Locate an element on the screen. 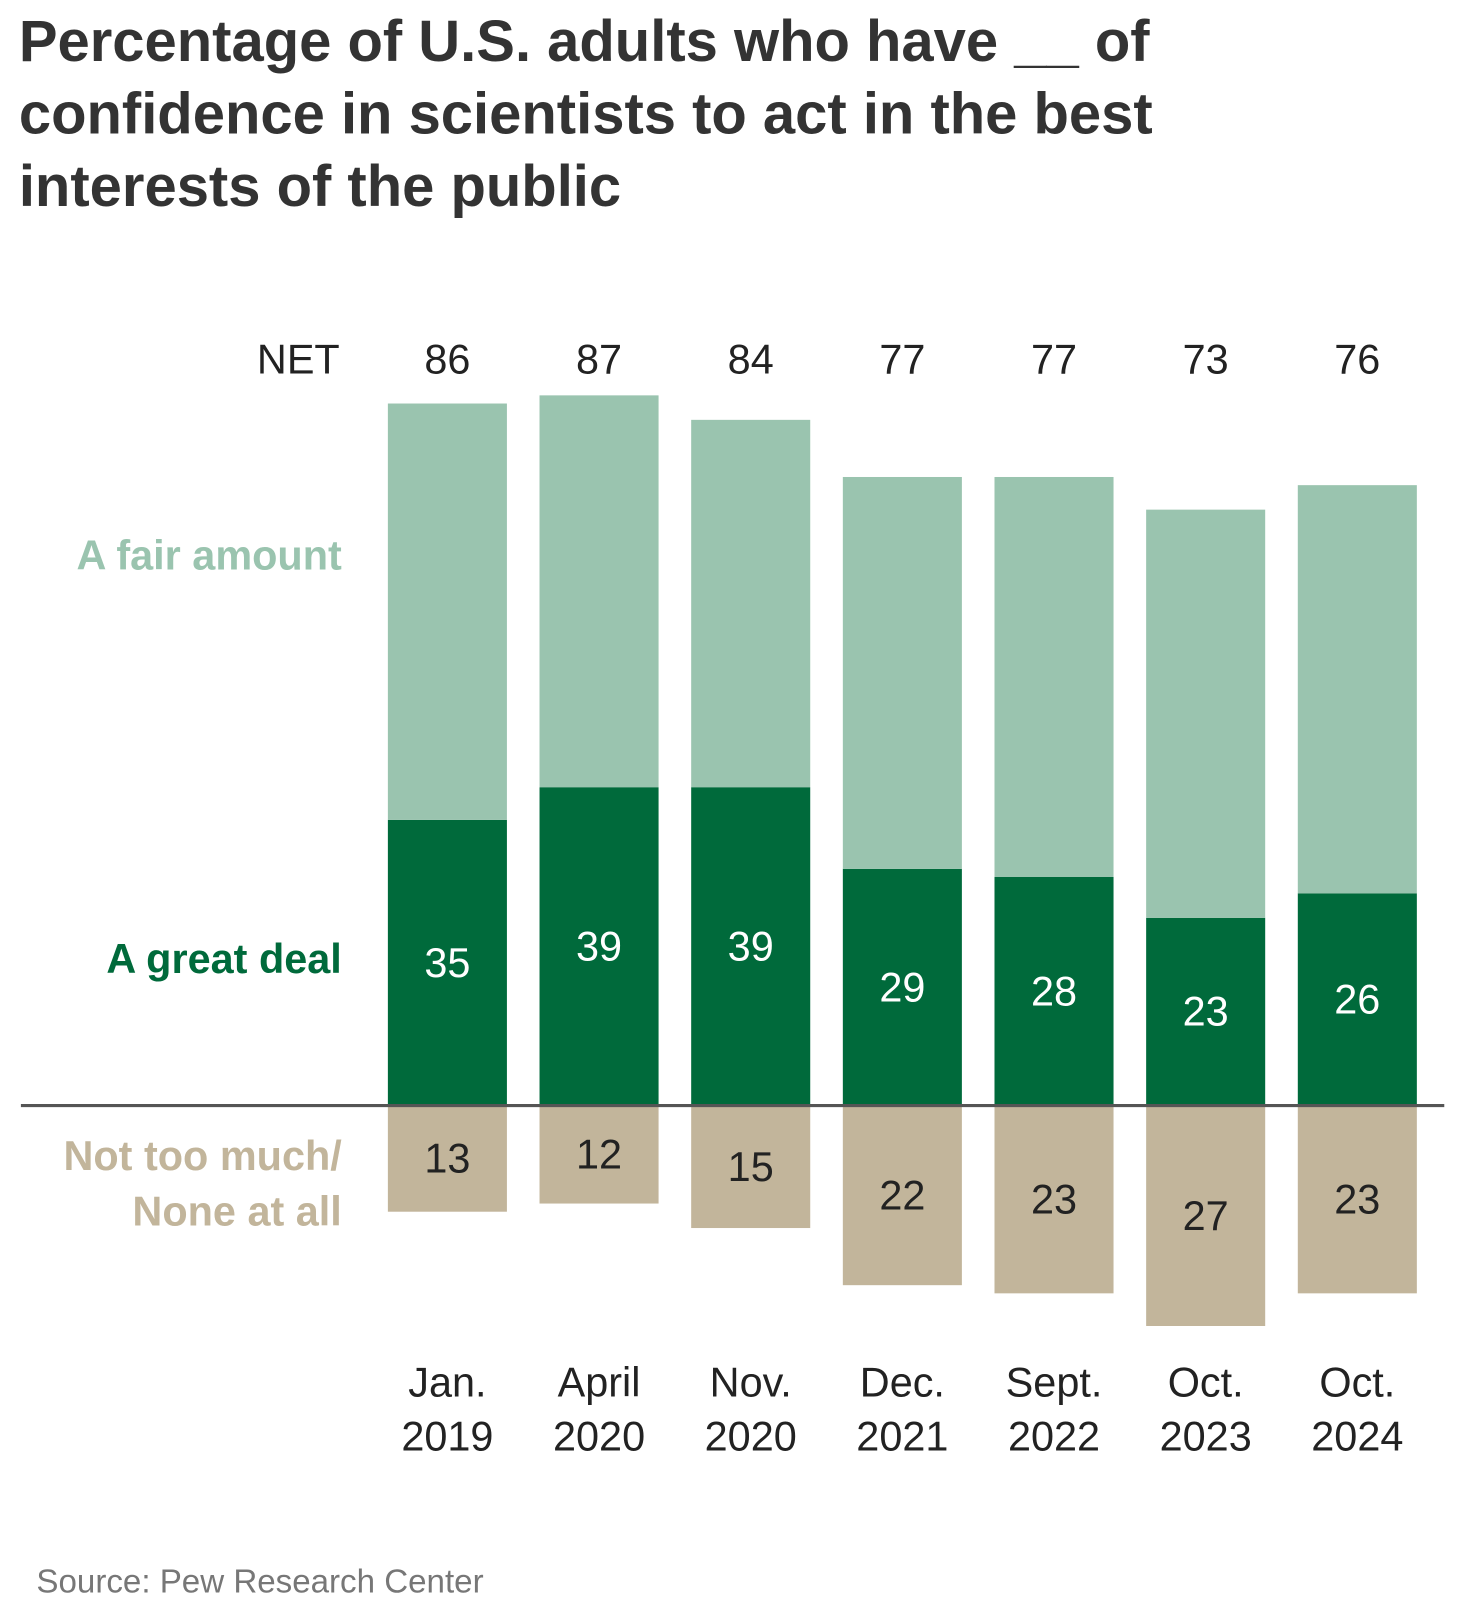 Image resolution: width=1460 pixels, height=1618 pixels. x-tick-label: Dec. 2021 is located at coordinates (902, 1410).